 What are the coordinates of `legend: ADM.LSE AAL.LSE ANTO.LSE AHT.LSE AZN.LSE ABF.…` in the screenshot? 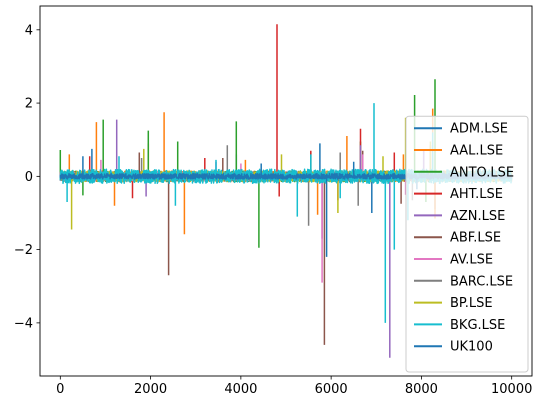 It's located at (467, 244).